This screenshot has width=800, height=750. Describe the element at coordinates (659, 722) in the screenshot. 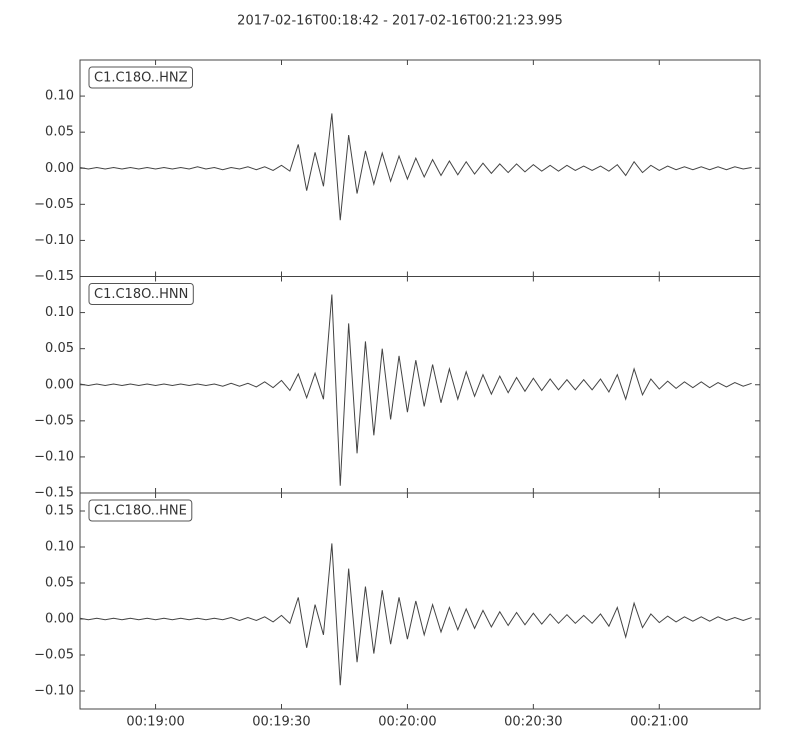

I see `x-tick-label: 00:21:00` at that location.